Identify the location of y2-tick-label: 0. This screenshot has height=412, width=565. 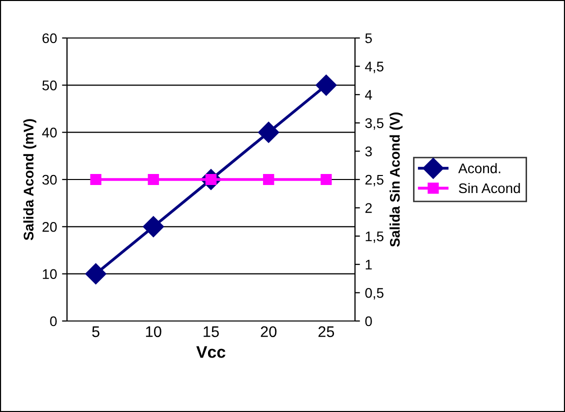
(368, 321).